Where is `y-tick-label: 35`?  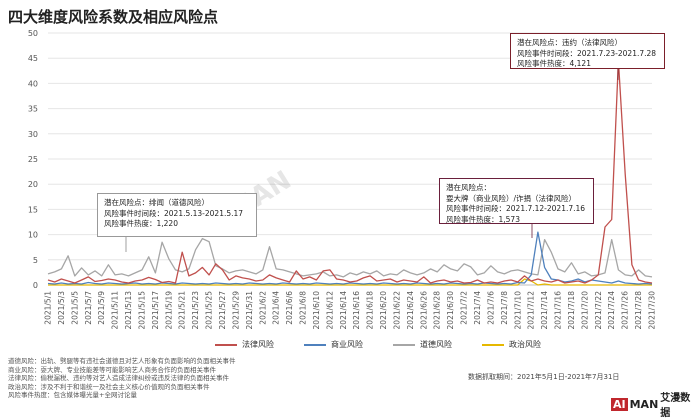 y-tick-label: 35 is located at coordinates (33, 109).